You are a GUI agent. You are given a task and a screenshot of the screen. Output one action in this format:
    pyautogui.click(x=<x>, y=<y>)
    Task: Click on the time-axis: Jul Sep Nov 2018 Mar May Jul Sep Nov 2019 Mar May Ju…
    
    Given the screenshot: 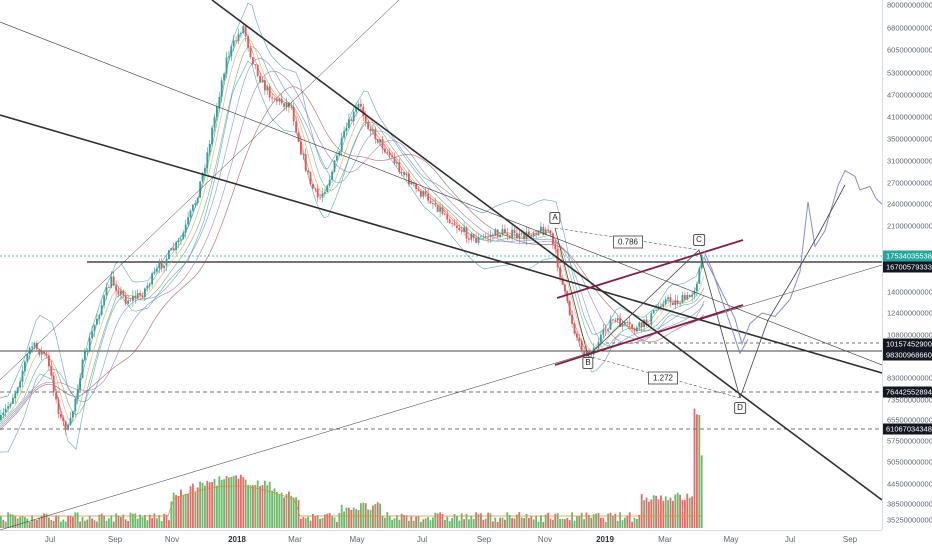 What is the action you would take?
    pyautogui.click(x=441, y=540)
    